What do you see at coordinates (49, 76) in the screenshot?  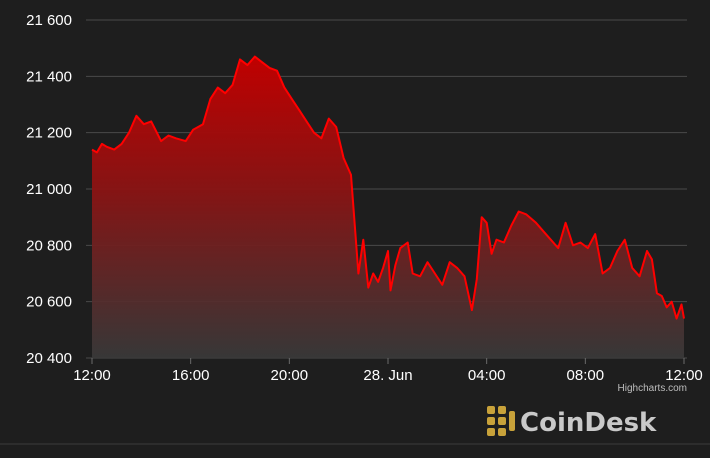 I see `y-tick-label: 21 400` at bounding box center [49, 76].